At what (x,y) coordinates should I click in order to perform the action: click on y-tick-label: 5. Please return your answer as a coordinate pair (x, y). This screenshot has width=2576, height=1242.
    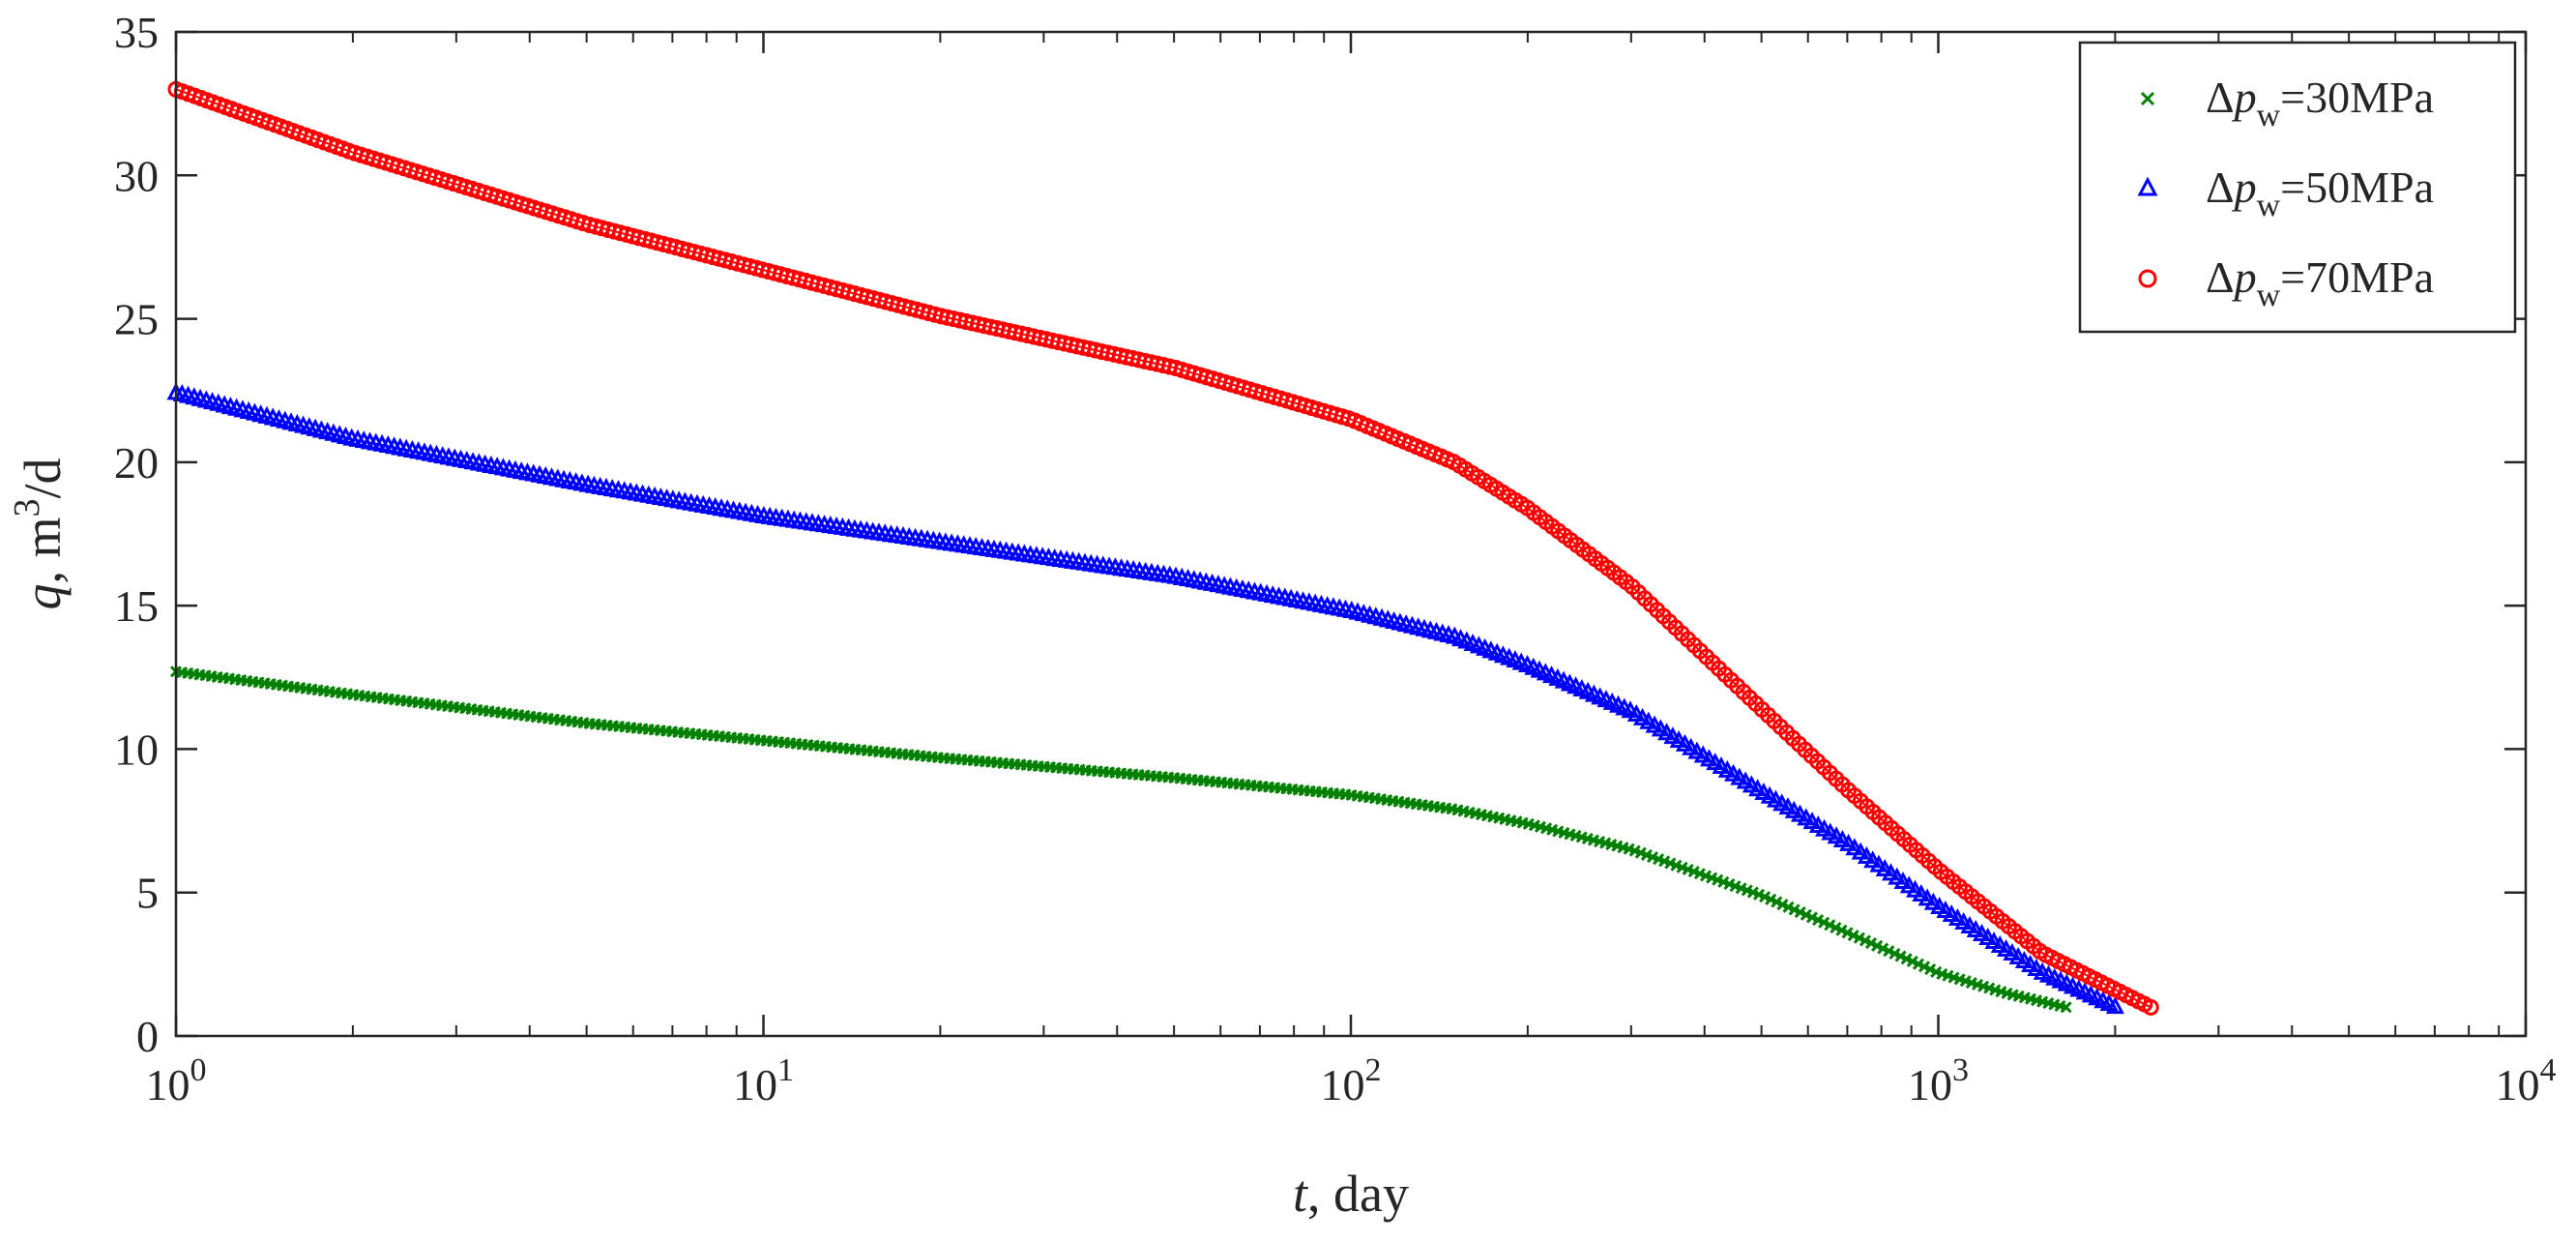
    Looking at the image, I should click on (147, 893).